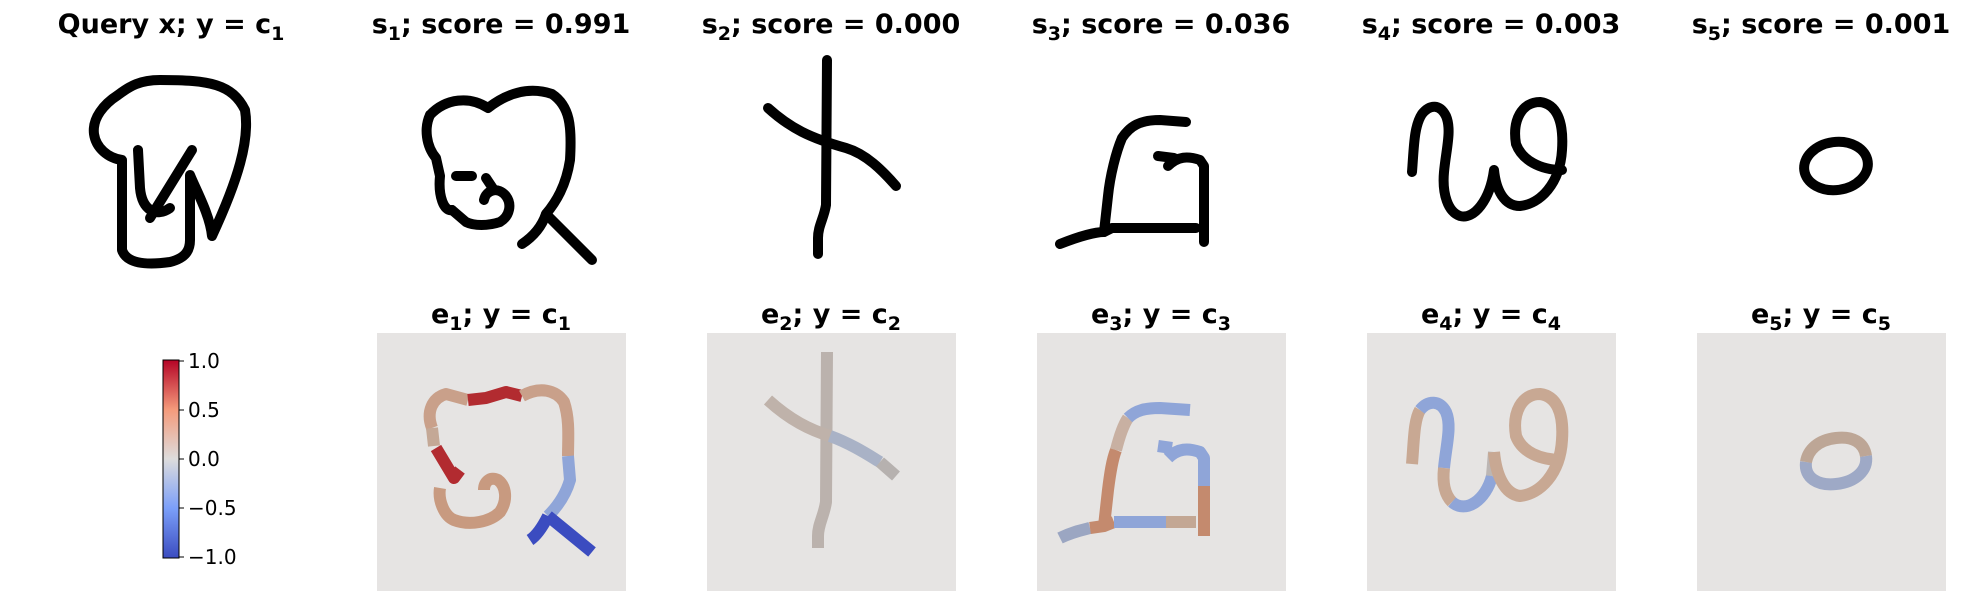  What do you see at coordinates (1161, 27) in the screenshot?
I see `support-title-3: s3; score = 0.036` at bounding box center [1161, 27].